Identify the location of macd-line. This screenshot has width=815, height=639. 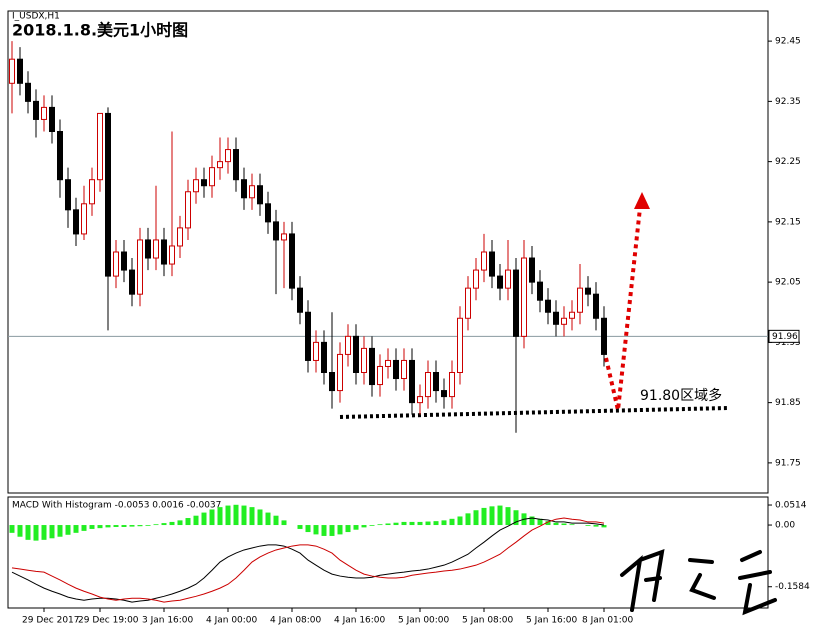
(308, 560).